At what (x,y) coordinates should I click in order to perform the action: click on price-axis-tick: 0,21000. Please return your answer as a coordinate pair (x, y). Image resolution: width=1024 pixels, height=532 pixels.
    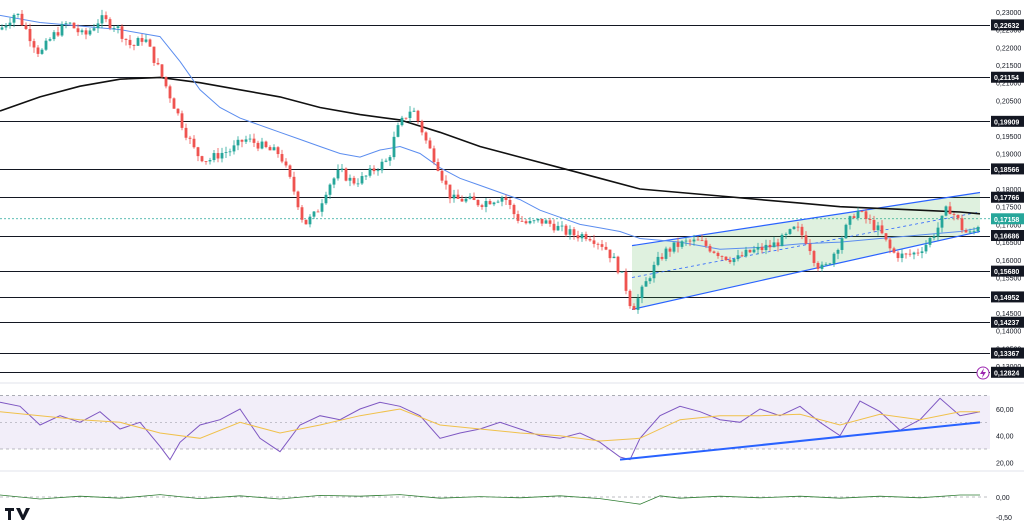
    Looking at the image, I should click on (1008, 84).